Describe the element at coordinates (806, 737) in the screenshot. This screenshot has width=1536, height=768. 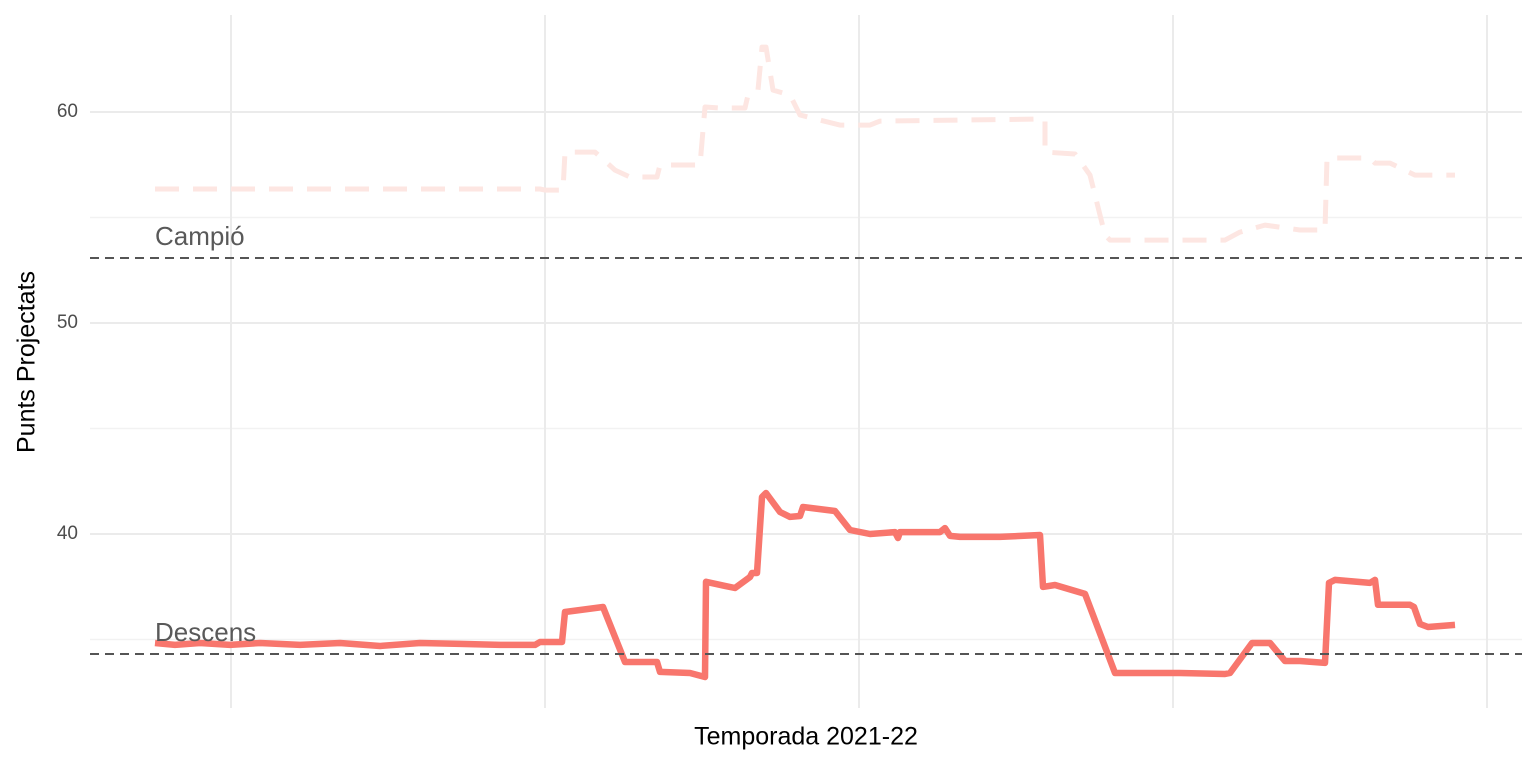
I see `x-axis-title: Temporada 2021-22` at that location.